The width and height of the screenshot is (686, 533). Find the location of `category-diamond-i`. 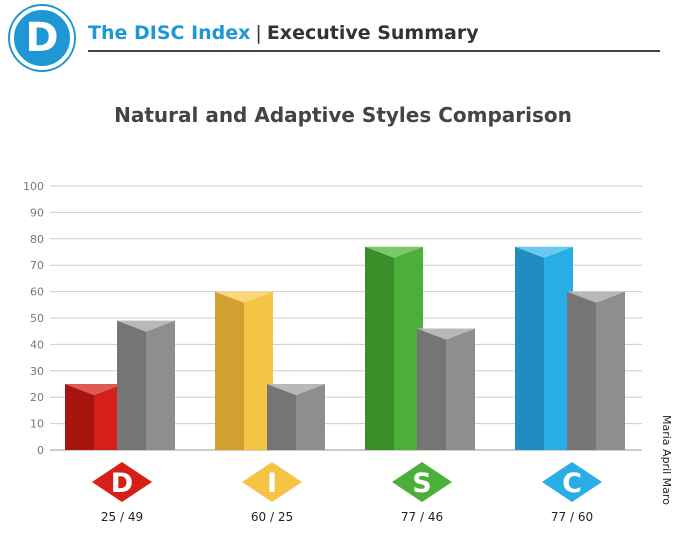

category-diamond-i is located at coordinates (272, 482).